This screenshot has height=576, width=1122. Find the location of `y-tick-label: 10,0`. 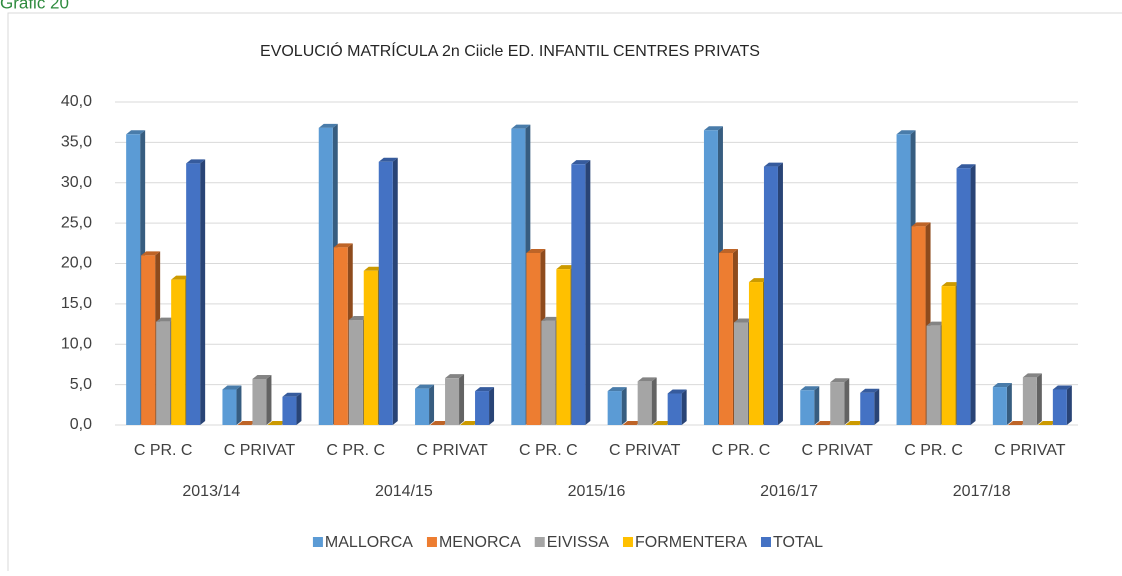

y-tick-label: 10,0 is located at coordinates (76, 343).